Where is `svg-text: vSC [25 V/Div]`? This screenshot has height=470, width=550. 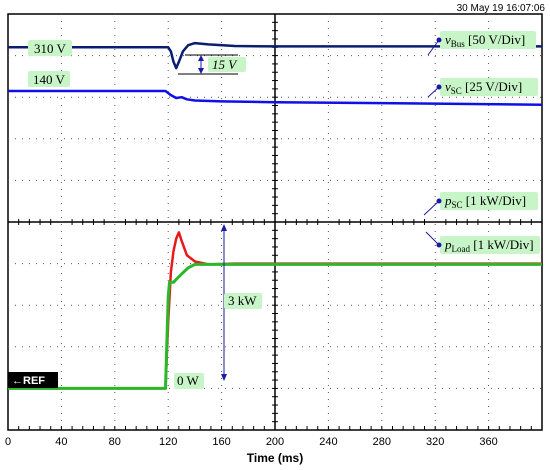
svg-text: vSC [25 V/Div] is located at coordinates (483, 87).